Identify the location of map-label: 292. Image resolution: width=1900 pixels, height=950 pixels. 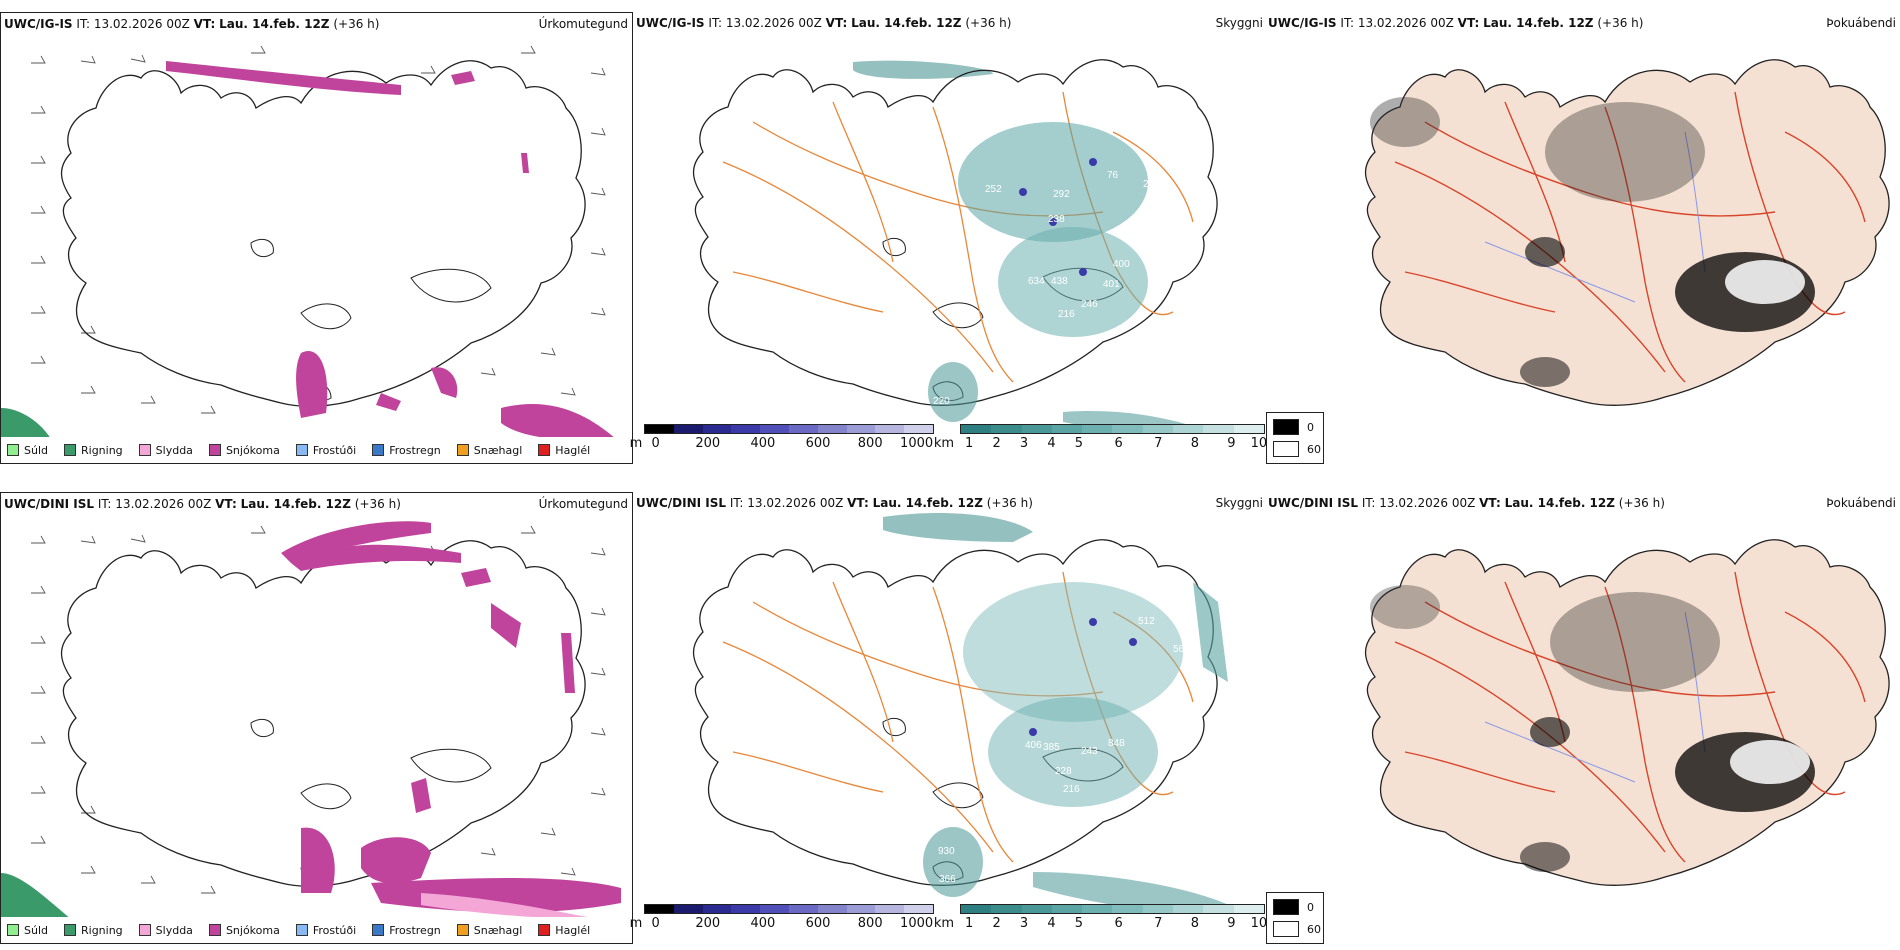
(1061, 194).